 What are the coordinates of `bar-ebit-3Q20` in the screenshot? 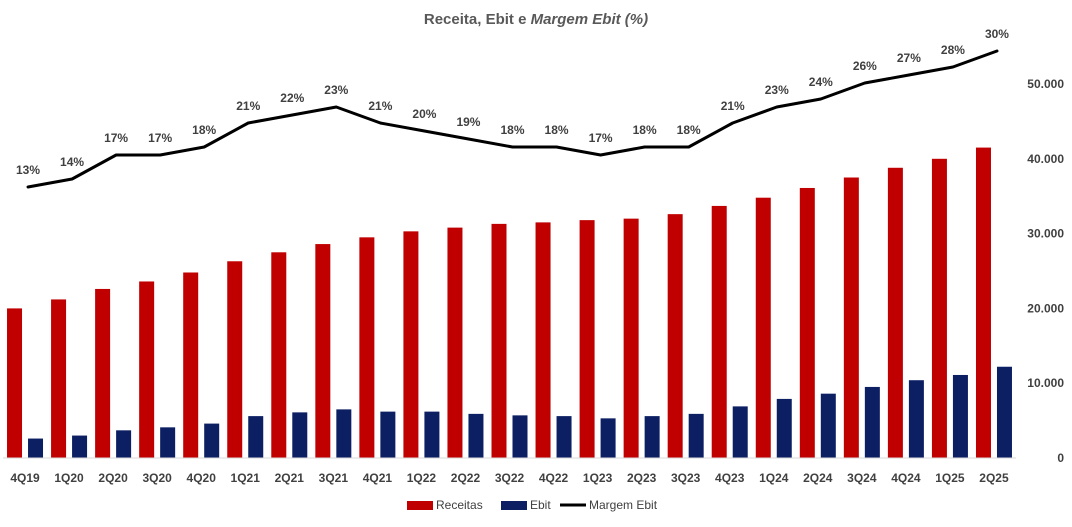 It's located at (168, 442).